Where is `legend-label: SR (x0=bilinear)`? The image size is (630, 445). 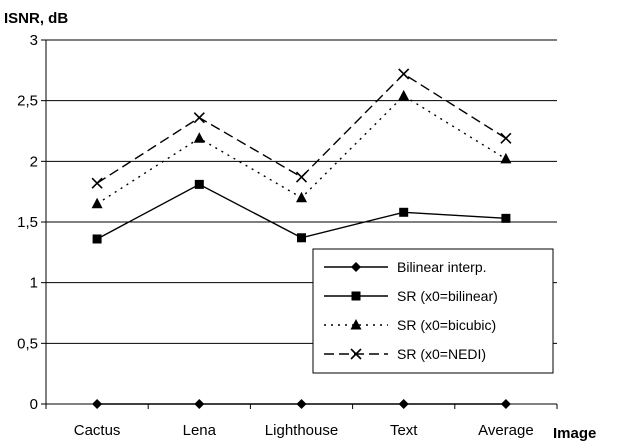
legend-label: SR (x0=bilinear) is located at coordinates (447, 296).